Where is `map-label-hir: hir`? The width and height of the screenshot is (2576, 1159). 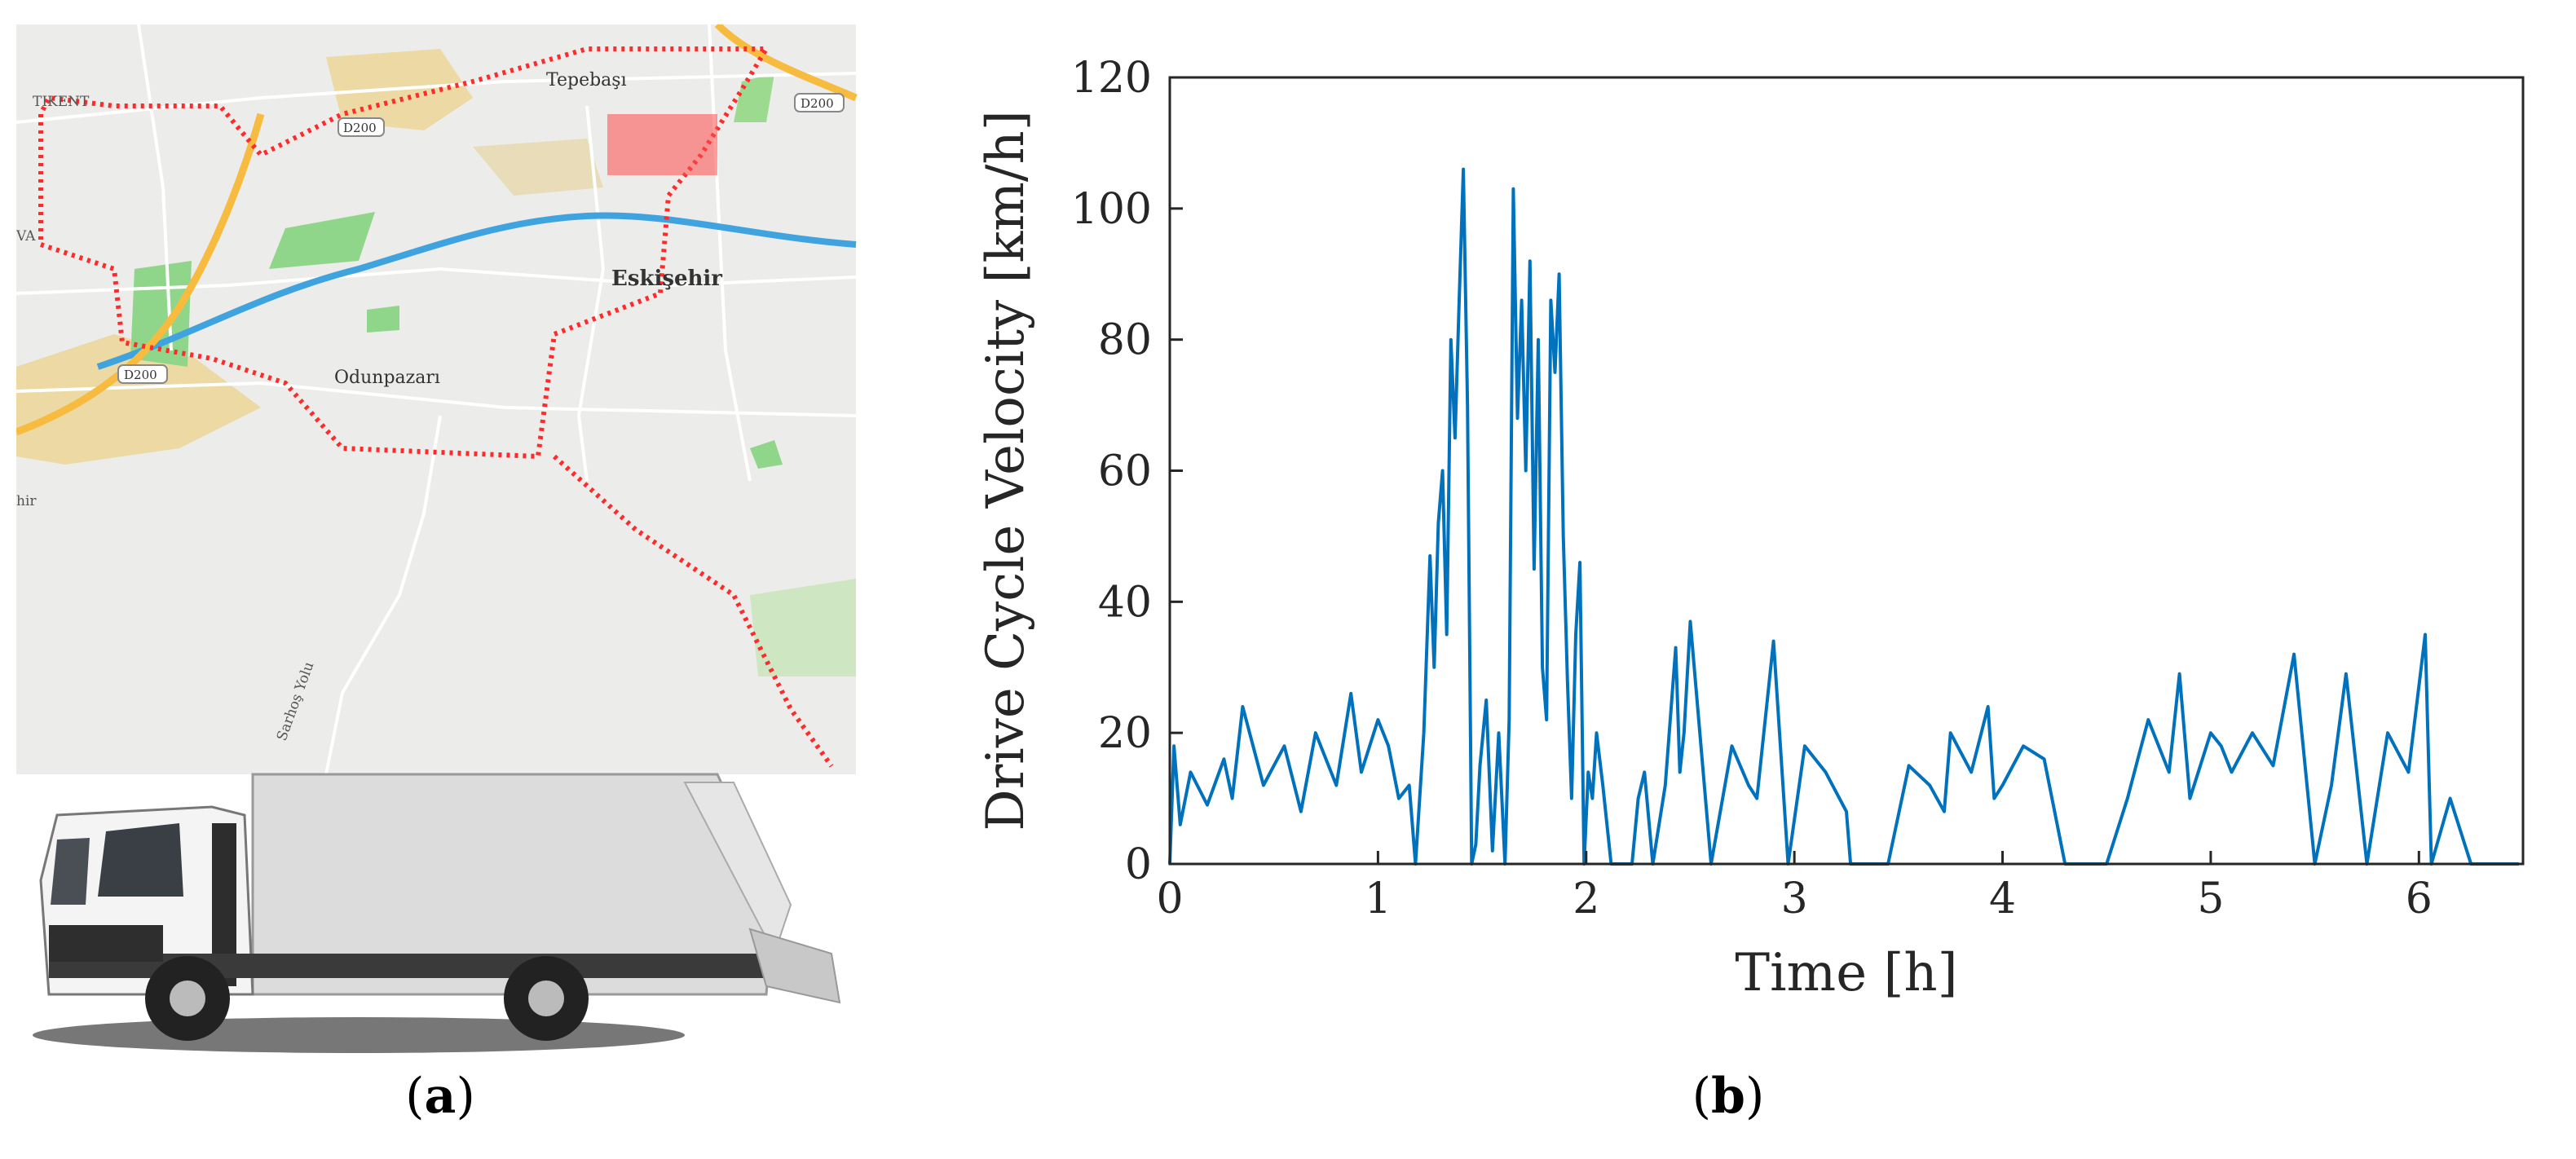
map-label-hir: hir is located at coordinates (26, 501).